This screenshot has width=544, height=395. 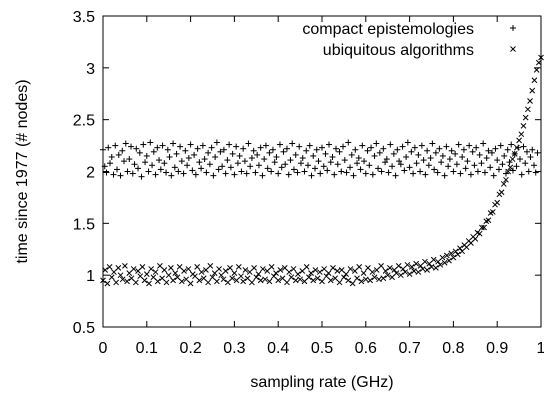 What do you see at coordinates (409, 348) in the screenshot?
I see `x-tick-label: 0.7` at bounding box center [409, 348].